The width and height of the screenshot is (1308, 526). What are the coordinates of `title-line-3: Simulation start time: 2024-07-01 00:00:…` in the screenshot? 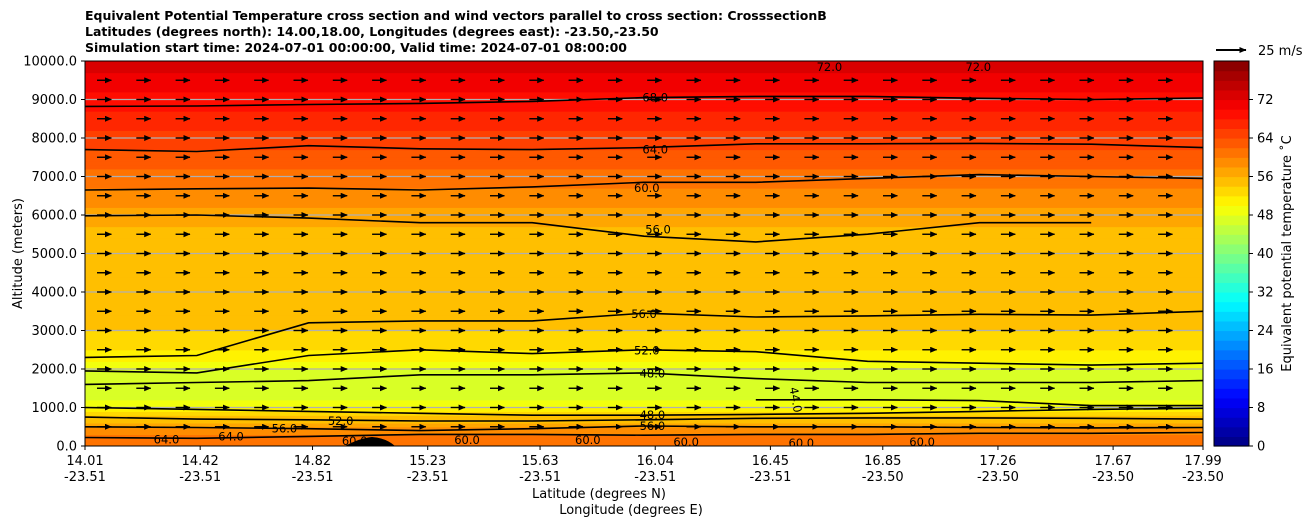 It's located at (356, 47).